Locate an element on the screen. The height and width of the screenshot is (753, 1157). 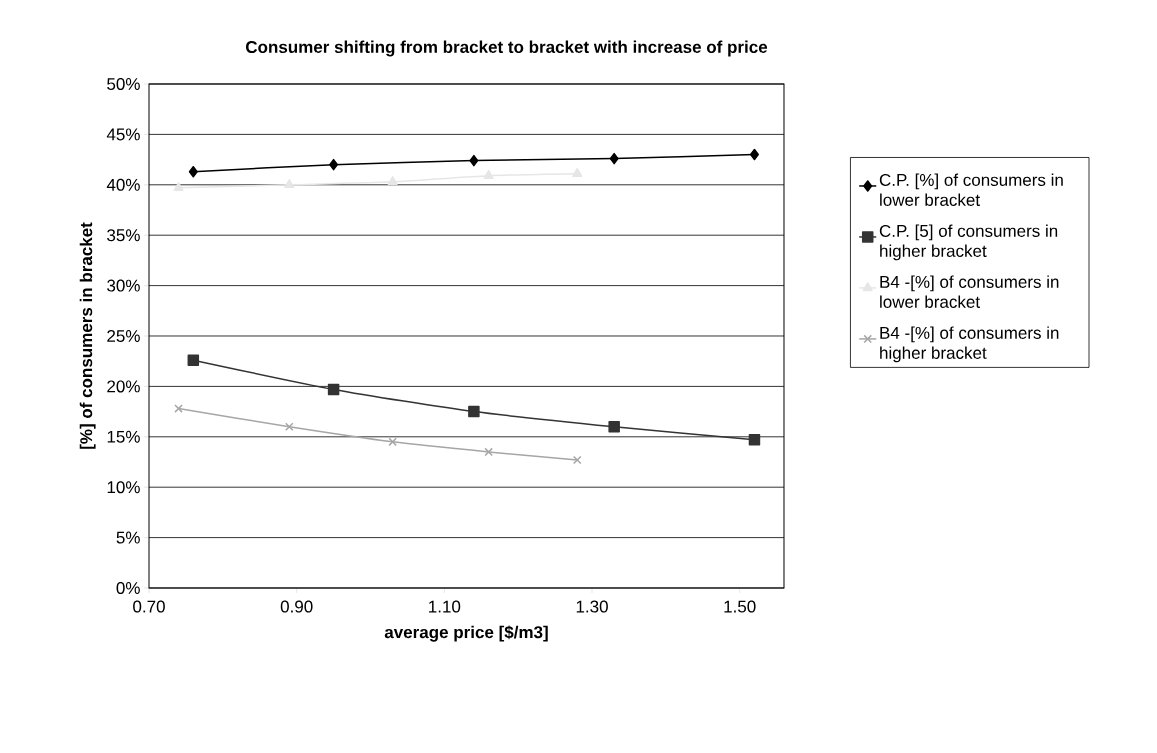
legend-label: C.P. [5] of consumers in higher bracket is located at coordinates (968, 242).